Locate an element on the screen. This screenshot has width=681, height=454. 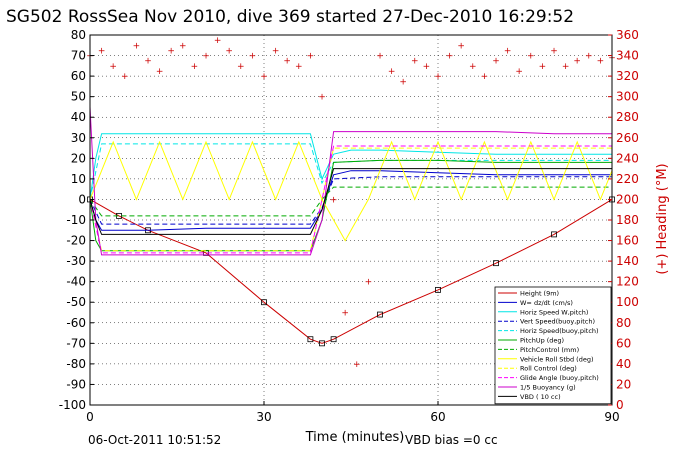
y-tick-label: -40 is located at coordinates (76, 282).